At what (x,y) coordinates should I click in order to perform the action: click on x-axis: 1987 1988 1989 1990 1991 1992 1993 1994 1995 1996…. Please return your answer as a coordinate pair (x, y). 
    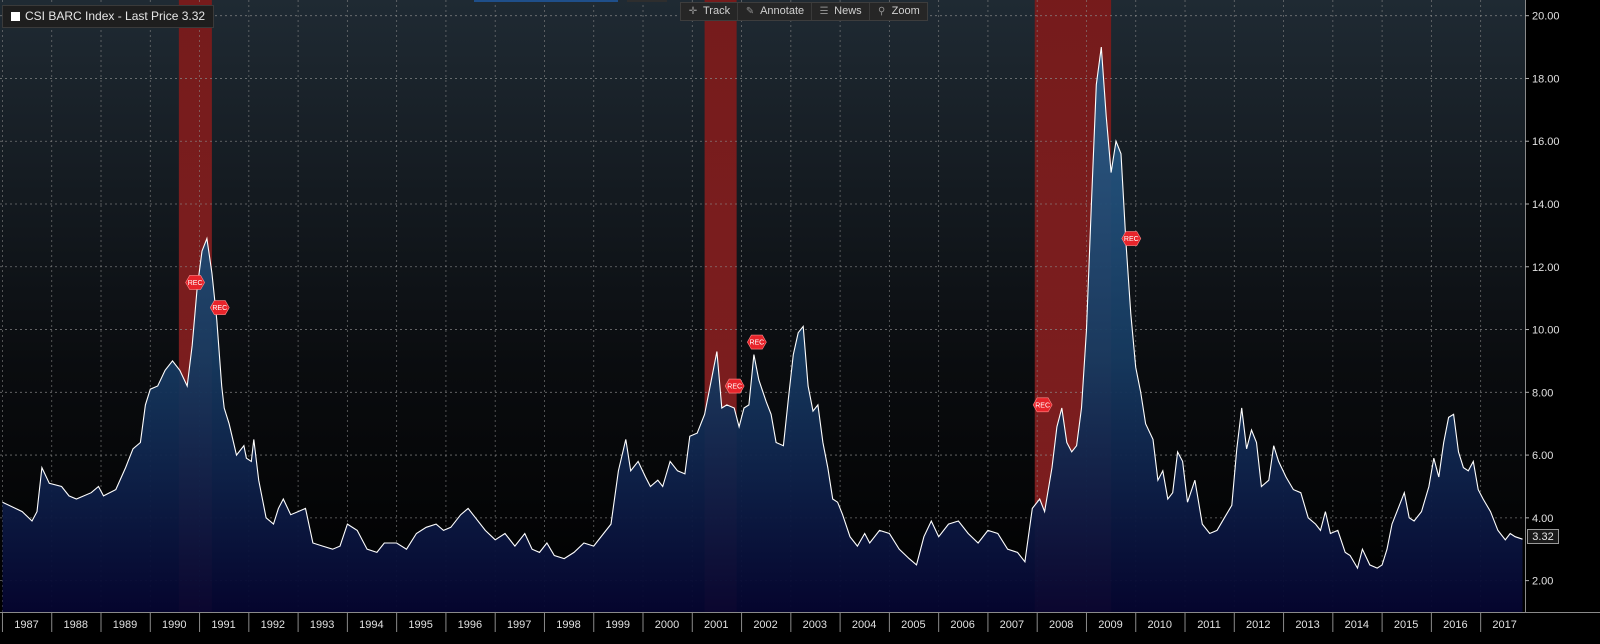
    Looking at the image, I should click on (800, 622).